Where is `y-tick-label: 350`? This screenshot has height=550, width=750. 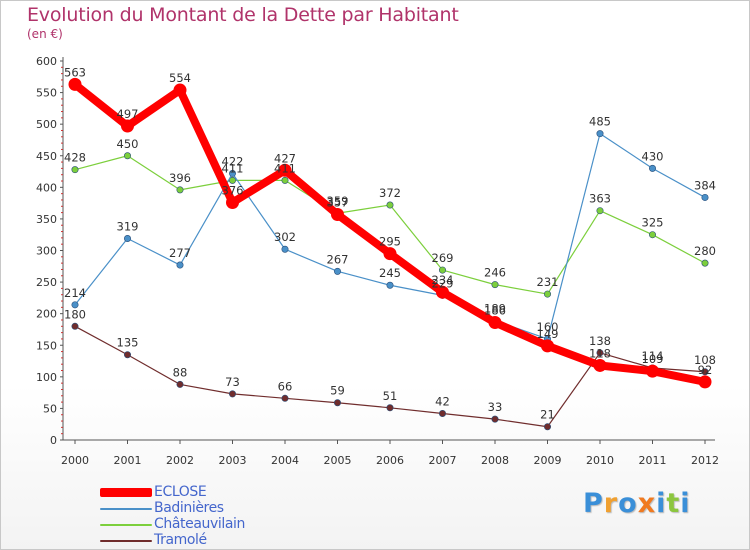
y-tick-label: 350 is located at coordinates (46, 219).